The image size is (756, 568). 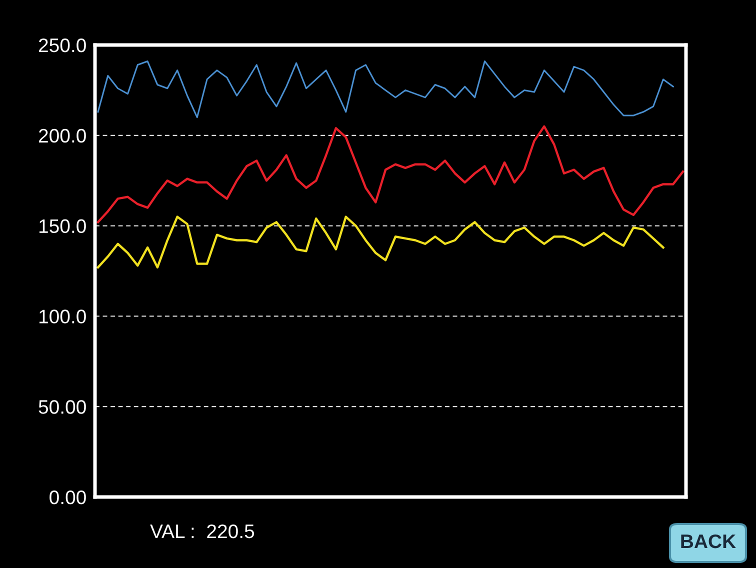 I want to click on y-tick-label: 150.0, so click(x=62, y=226).